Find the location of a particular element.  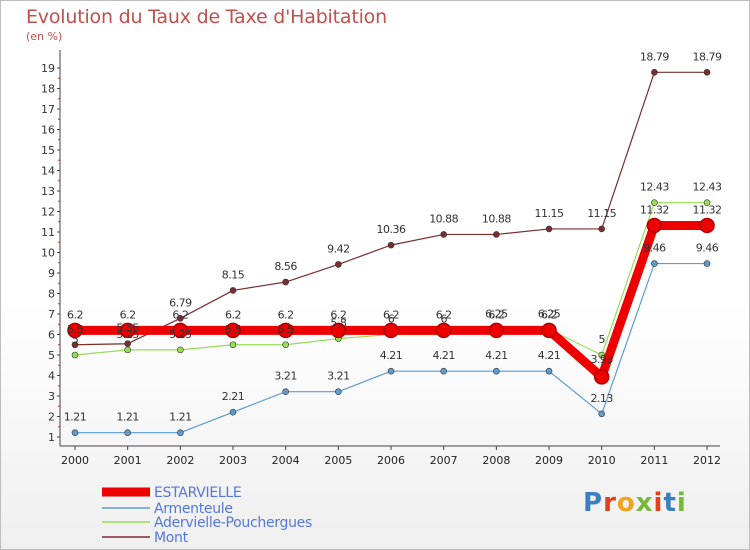

y-tick-label: 10 is located at coordinates (48, 253).